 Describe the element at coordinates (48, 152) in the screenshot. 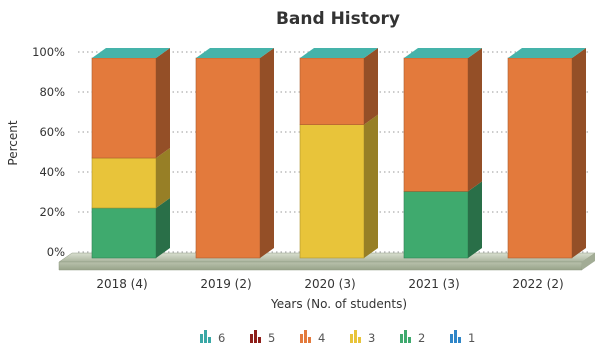

I see `y-axis-ticks: 0% 20% 40% 60% 80% 100%` at that location.